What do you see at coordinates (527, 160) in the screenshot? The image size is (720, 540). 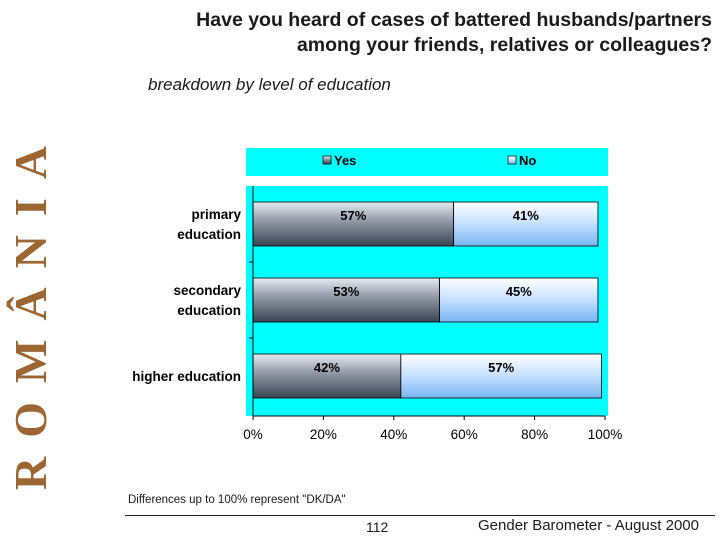 I see `legend-label-no: No` at bounding box center [527, 160].